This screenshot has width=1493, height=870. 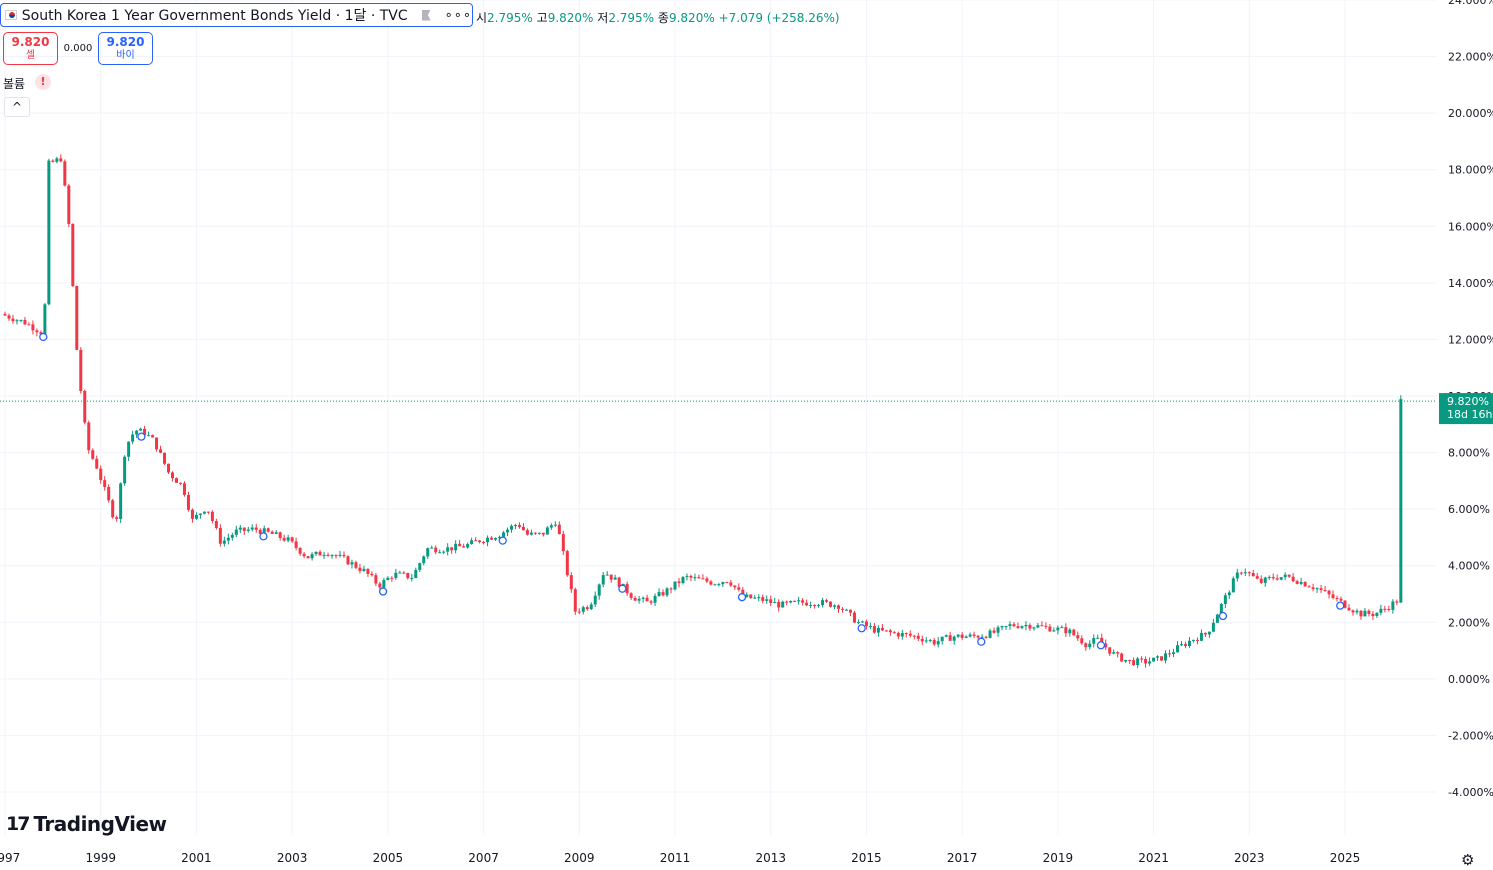 What do you see at coordinates (426, 15) in the screenshot?
I see `flag-icon` at bounding box center [426, 15].